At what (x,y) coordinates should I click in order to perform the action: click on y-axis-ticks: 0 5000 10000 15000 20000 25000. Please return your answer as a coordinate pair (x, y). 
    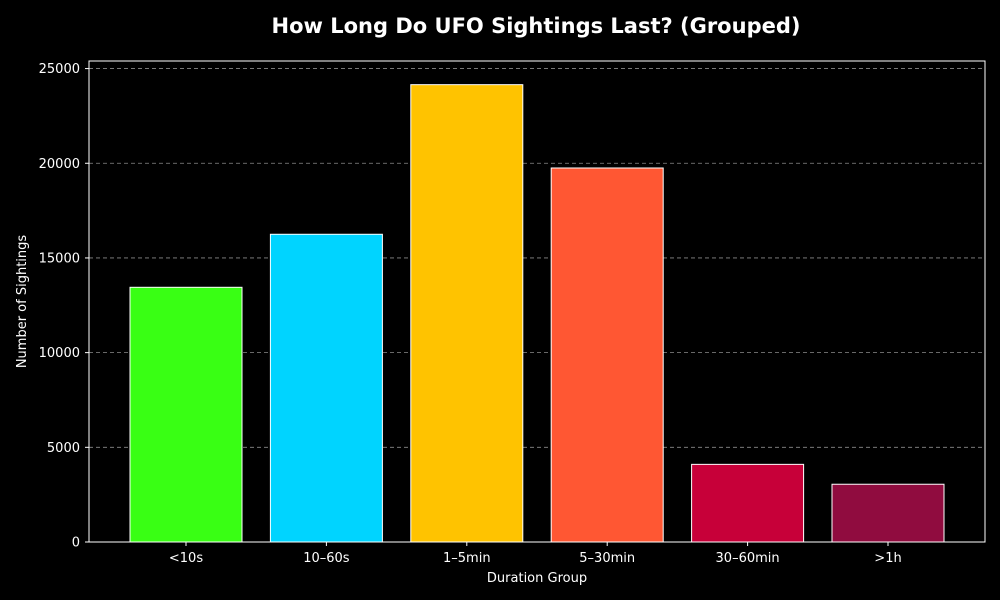
    Looking at the image, I should click on (64, 306).